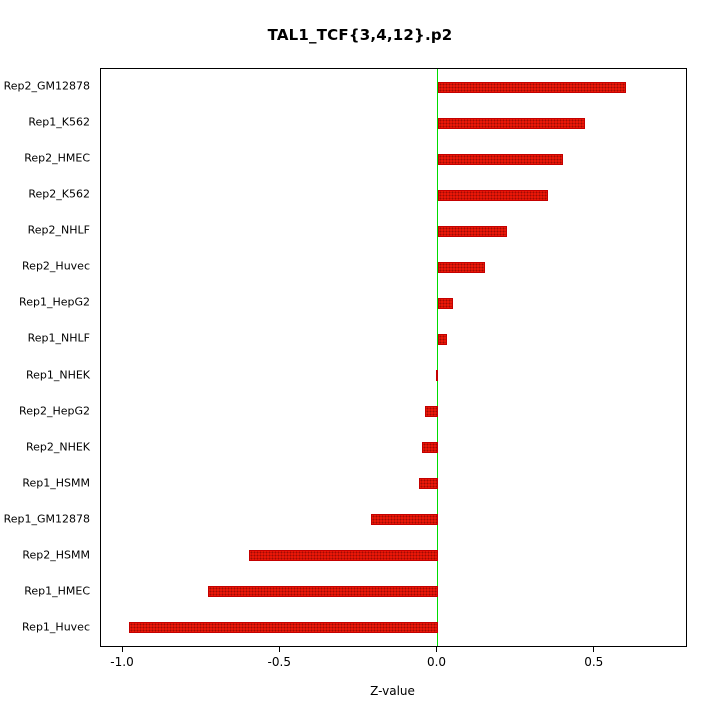  Describe the element at coordinates (46, 519) in the screenshot. I see `y-tick-label: Rep1_GM12878` at that location.